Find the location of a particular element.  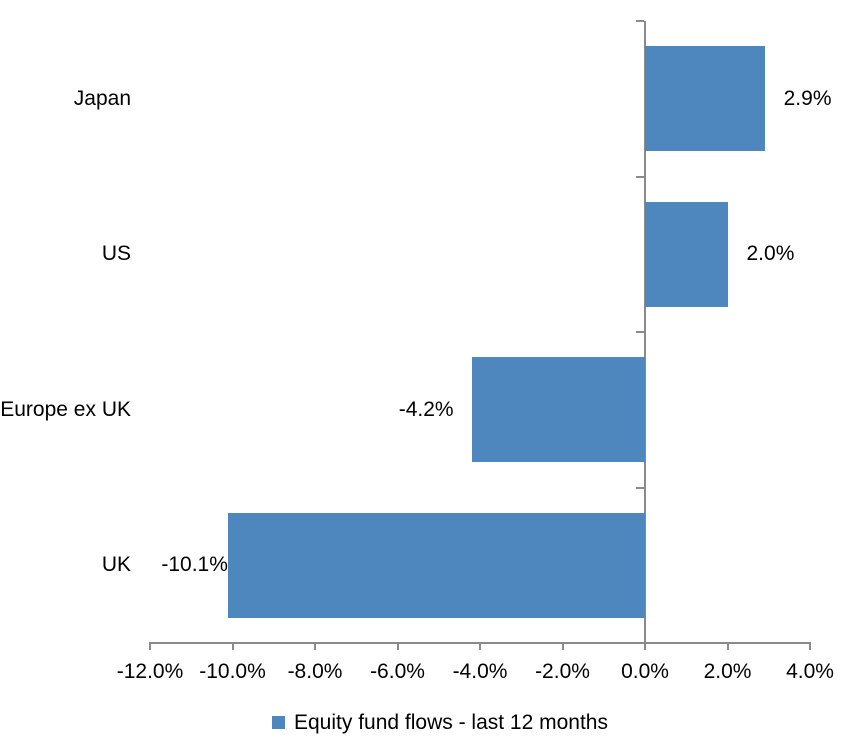

x-axis-tick-label: 2.0% is located at coordinates (727, 671).